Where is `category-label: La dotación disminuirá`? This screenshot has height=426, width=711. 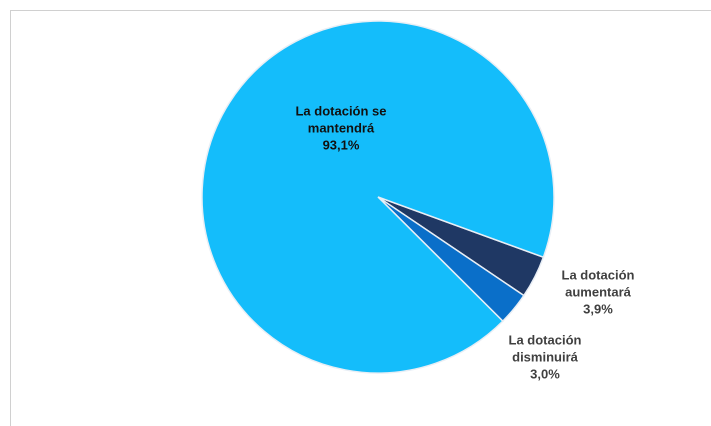
category-label: La dotación disminuirá is located at coordinates (545, 348).